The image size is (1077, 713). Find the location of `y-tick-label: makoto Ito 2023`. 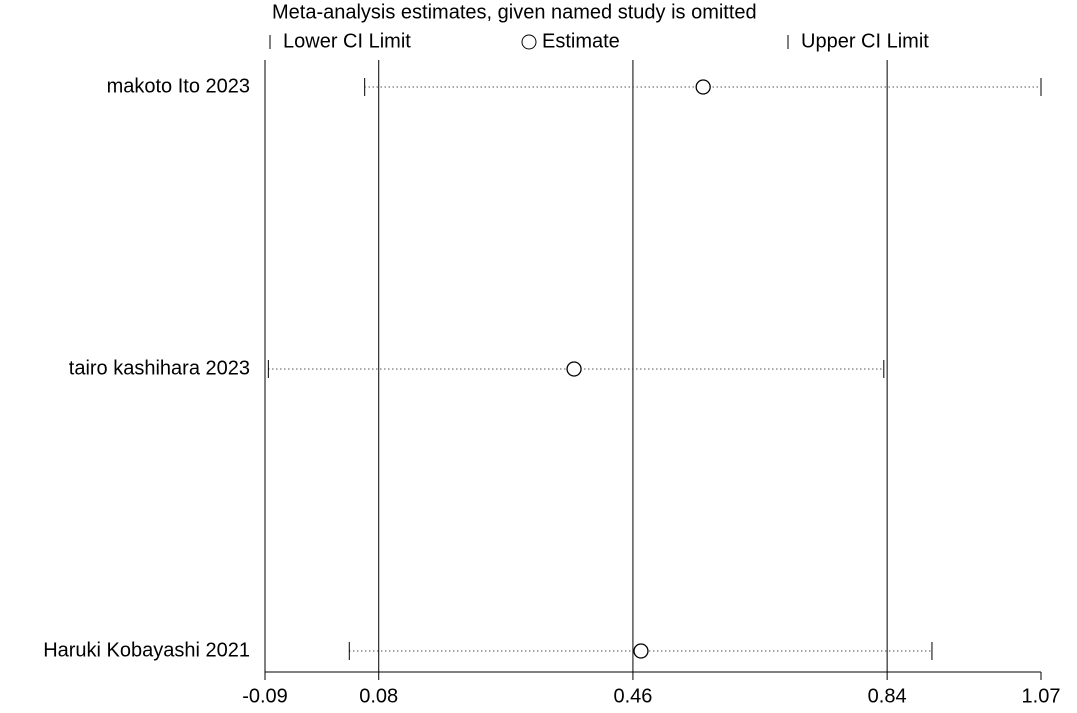

y-tick-label: makoto Ito 2023 is located at coordinates (178, 86).